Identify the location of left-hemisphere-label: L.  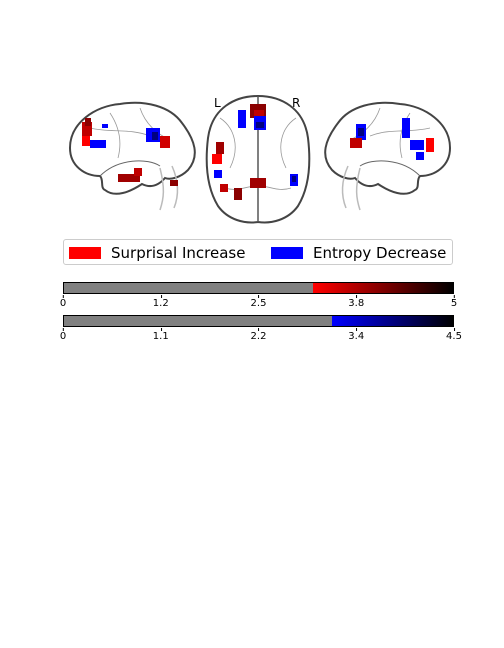
(217, 103).